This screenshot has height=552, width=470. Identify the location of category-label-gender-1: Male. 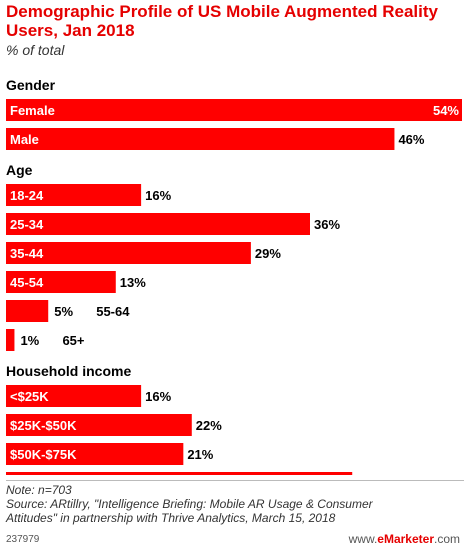
(24, 139).